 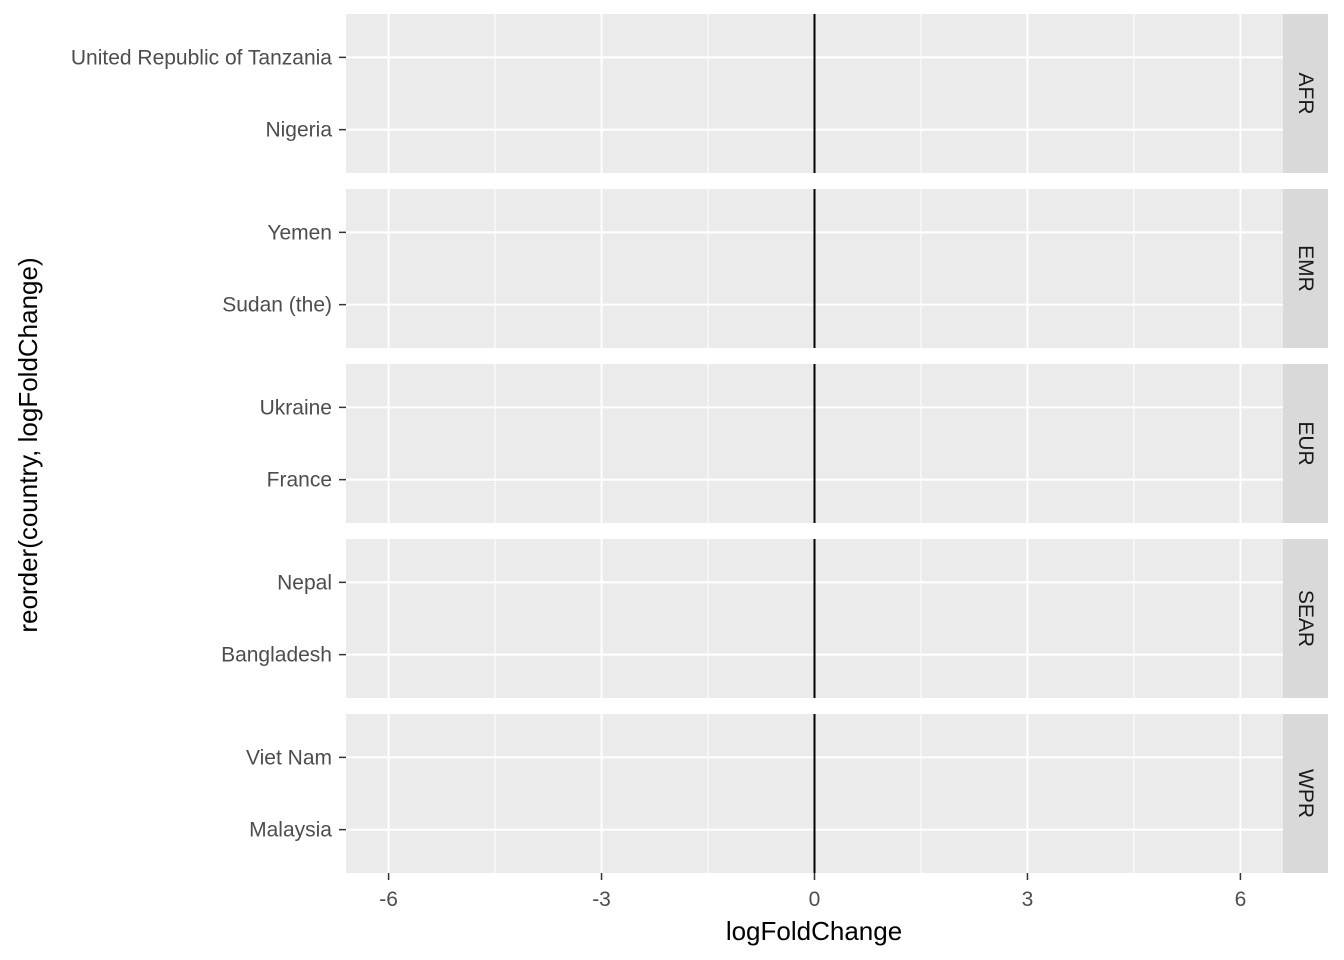 I want to click on facet-eur: Ukraine France EUR, so click(x=794, y=443).